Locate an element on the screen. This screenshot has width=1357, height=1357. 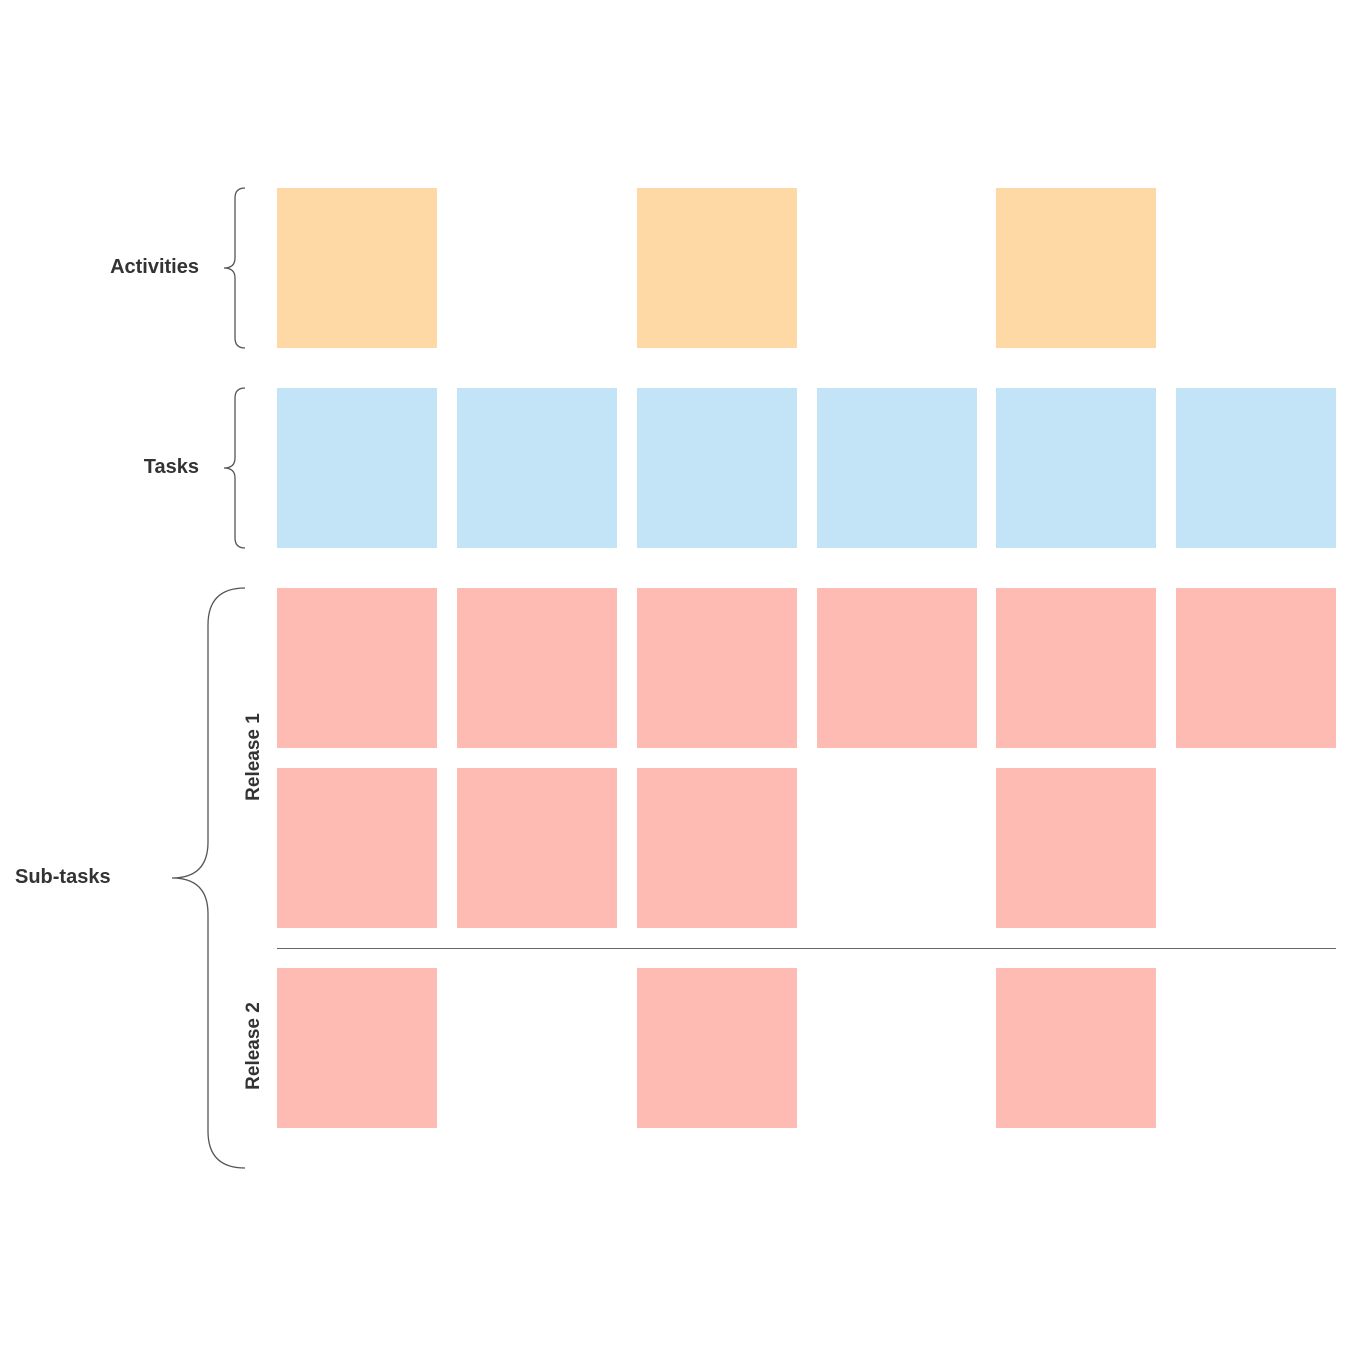
release-divider is located at coordinates (806, 948).